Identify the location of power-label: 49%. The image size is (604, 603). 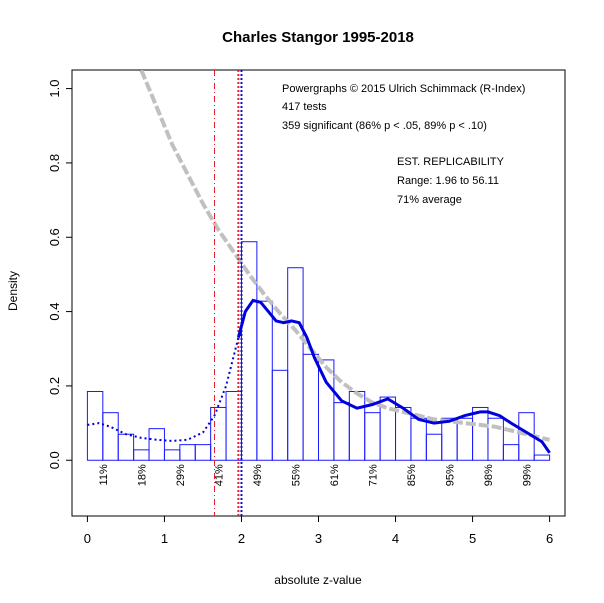
(258, 475).